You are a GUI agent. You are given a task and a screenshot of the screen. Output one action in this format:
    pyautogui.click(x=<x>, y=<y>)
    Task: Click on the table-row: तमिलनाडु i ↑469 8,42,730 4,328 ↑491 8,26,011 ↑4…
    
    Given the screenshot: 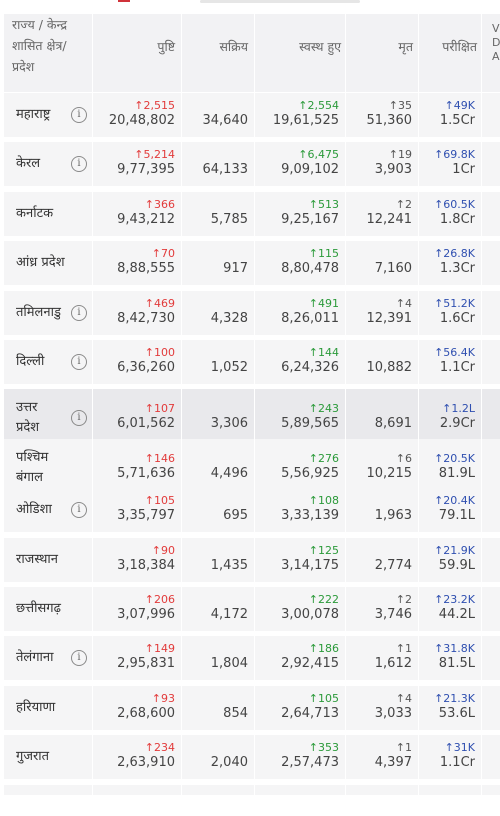 What is the action you would take?
    pyautogui.click(x=250, y=312)
    